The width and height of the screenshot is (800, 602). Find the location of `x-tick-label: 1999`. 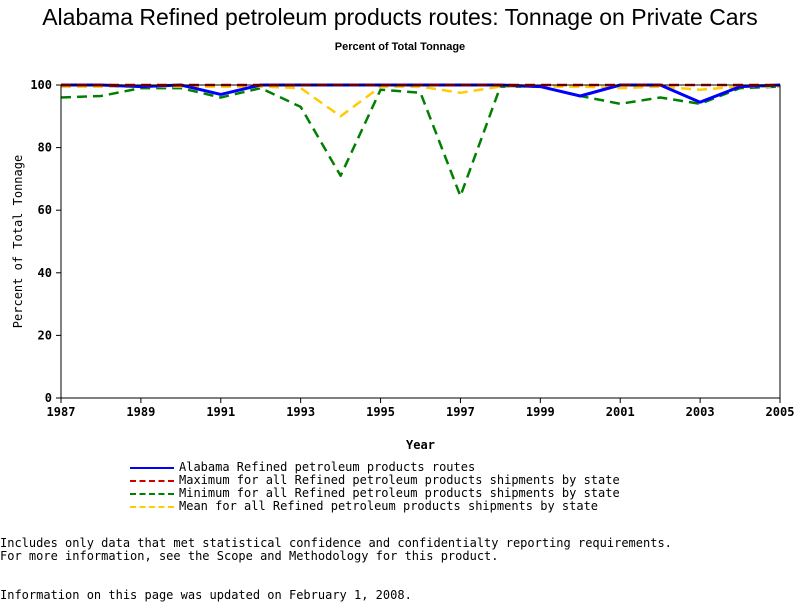

x-tick-label: 1999 is located at coordinates (540, 412).